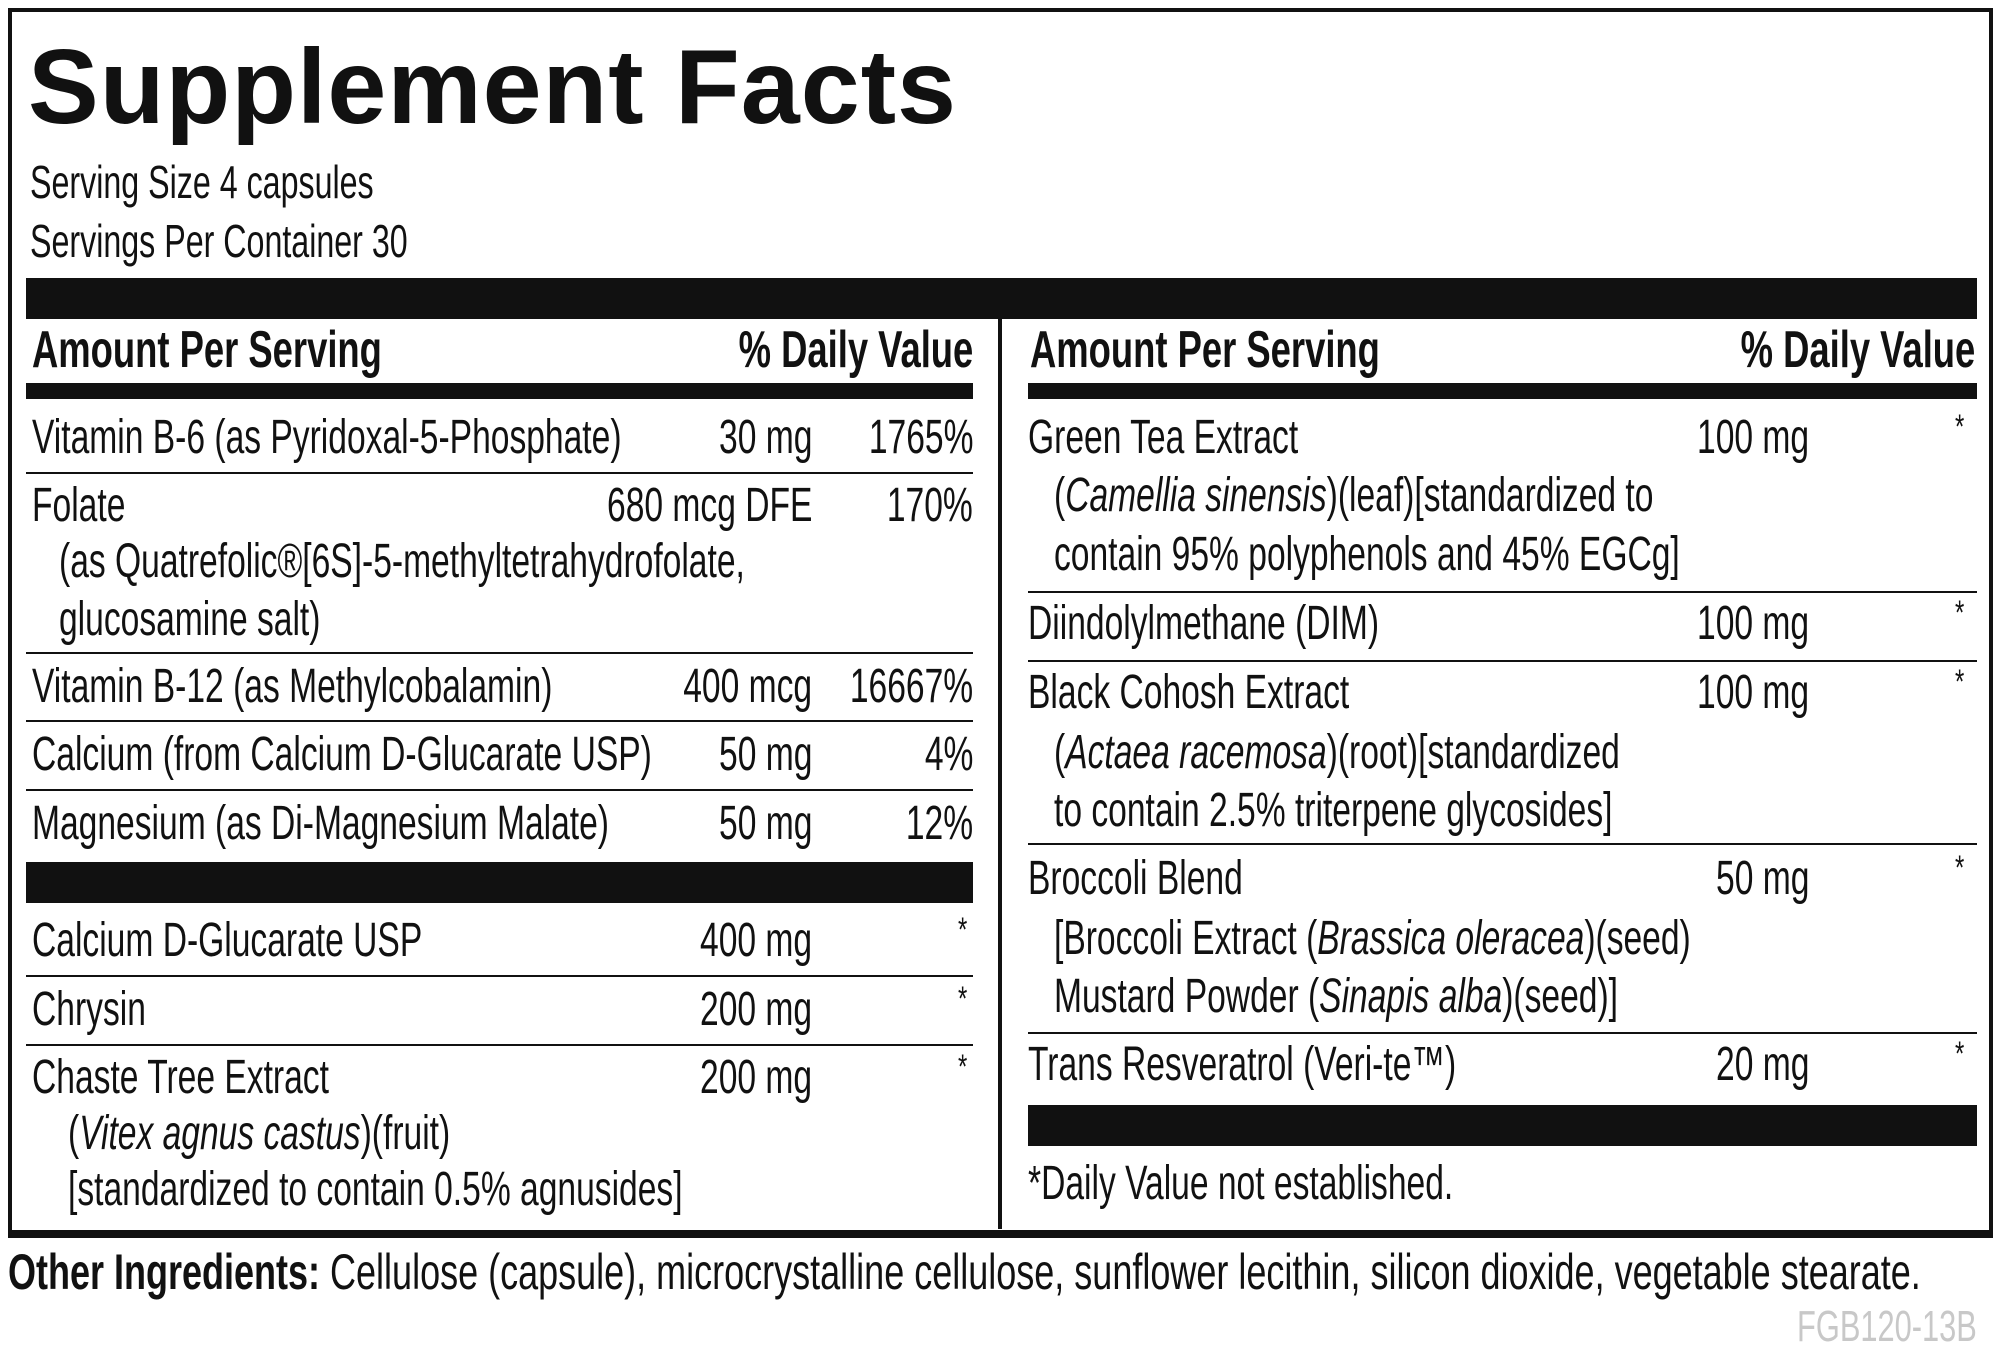  Describe the element at coordinates (492, 87) in the screenshot. I see `panel-title: Supplement Facts` at that location.